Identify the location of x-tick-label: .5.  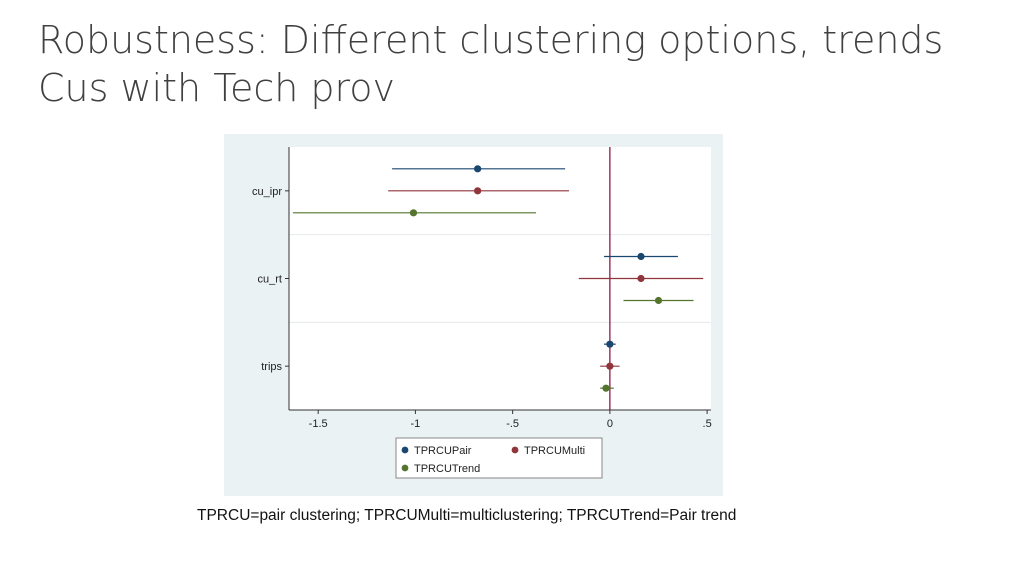
(707, 424).